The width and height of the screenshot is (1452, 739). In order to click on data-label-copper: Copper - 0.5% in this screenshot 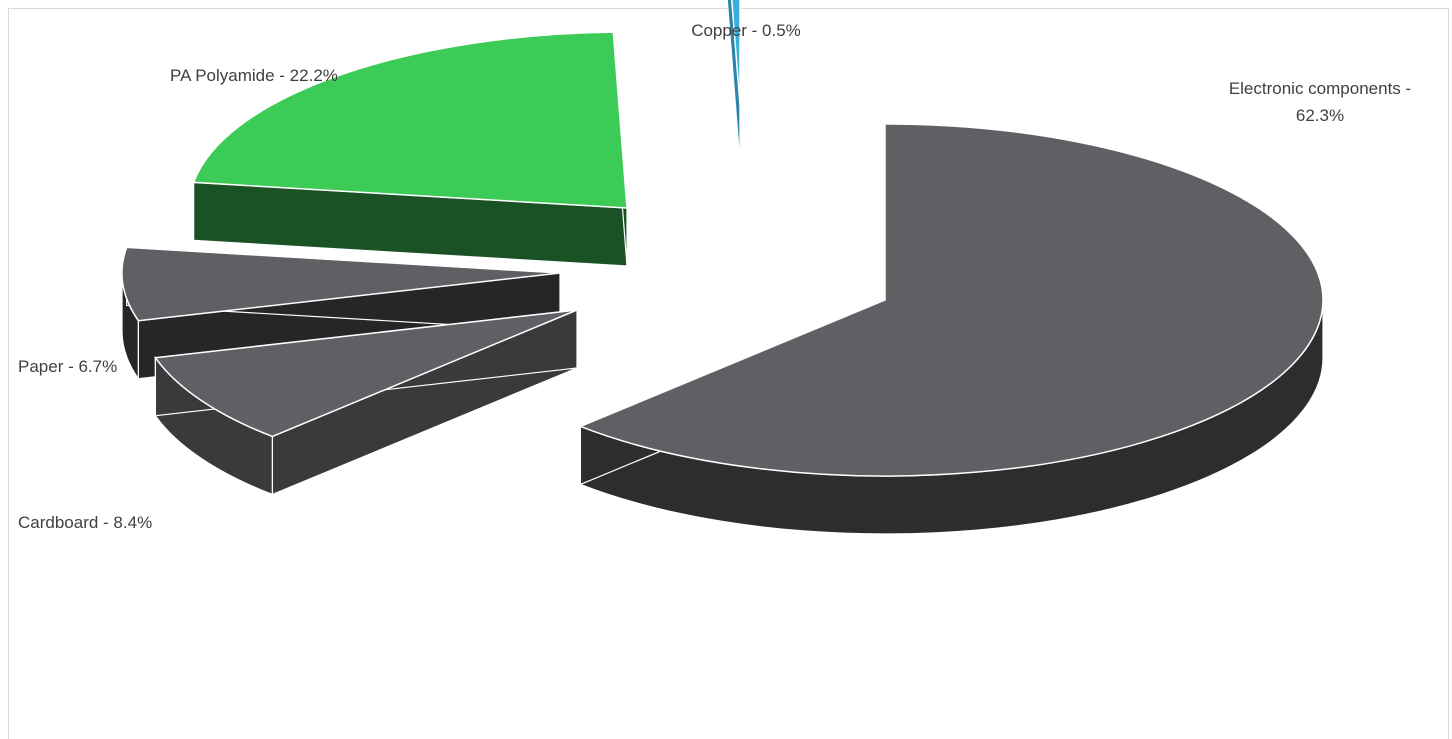, I will do `click(746, 30)`.